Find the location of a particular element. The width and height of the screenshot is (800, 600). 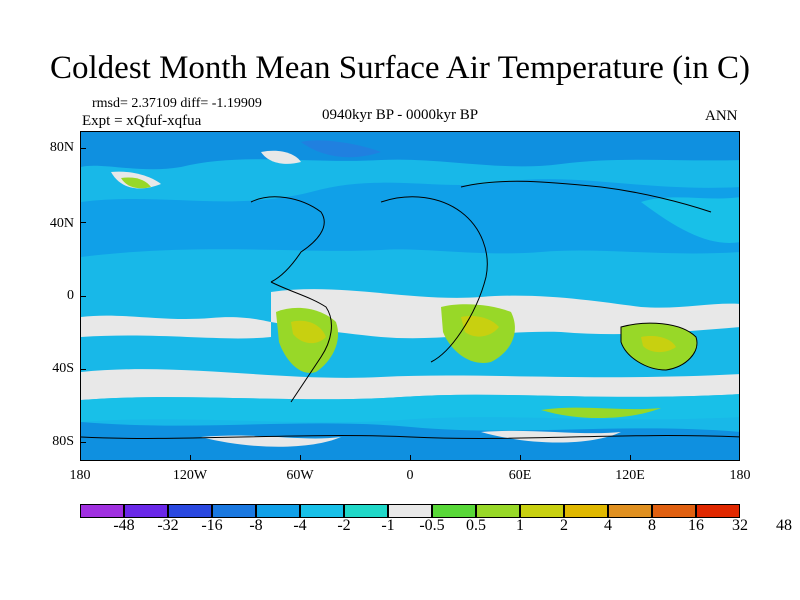

period-text: 0940kyr BP - 0000kyr BP is located at coordinates (400, 115).